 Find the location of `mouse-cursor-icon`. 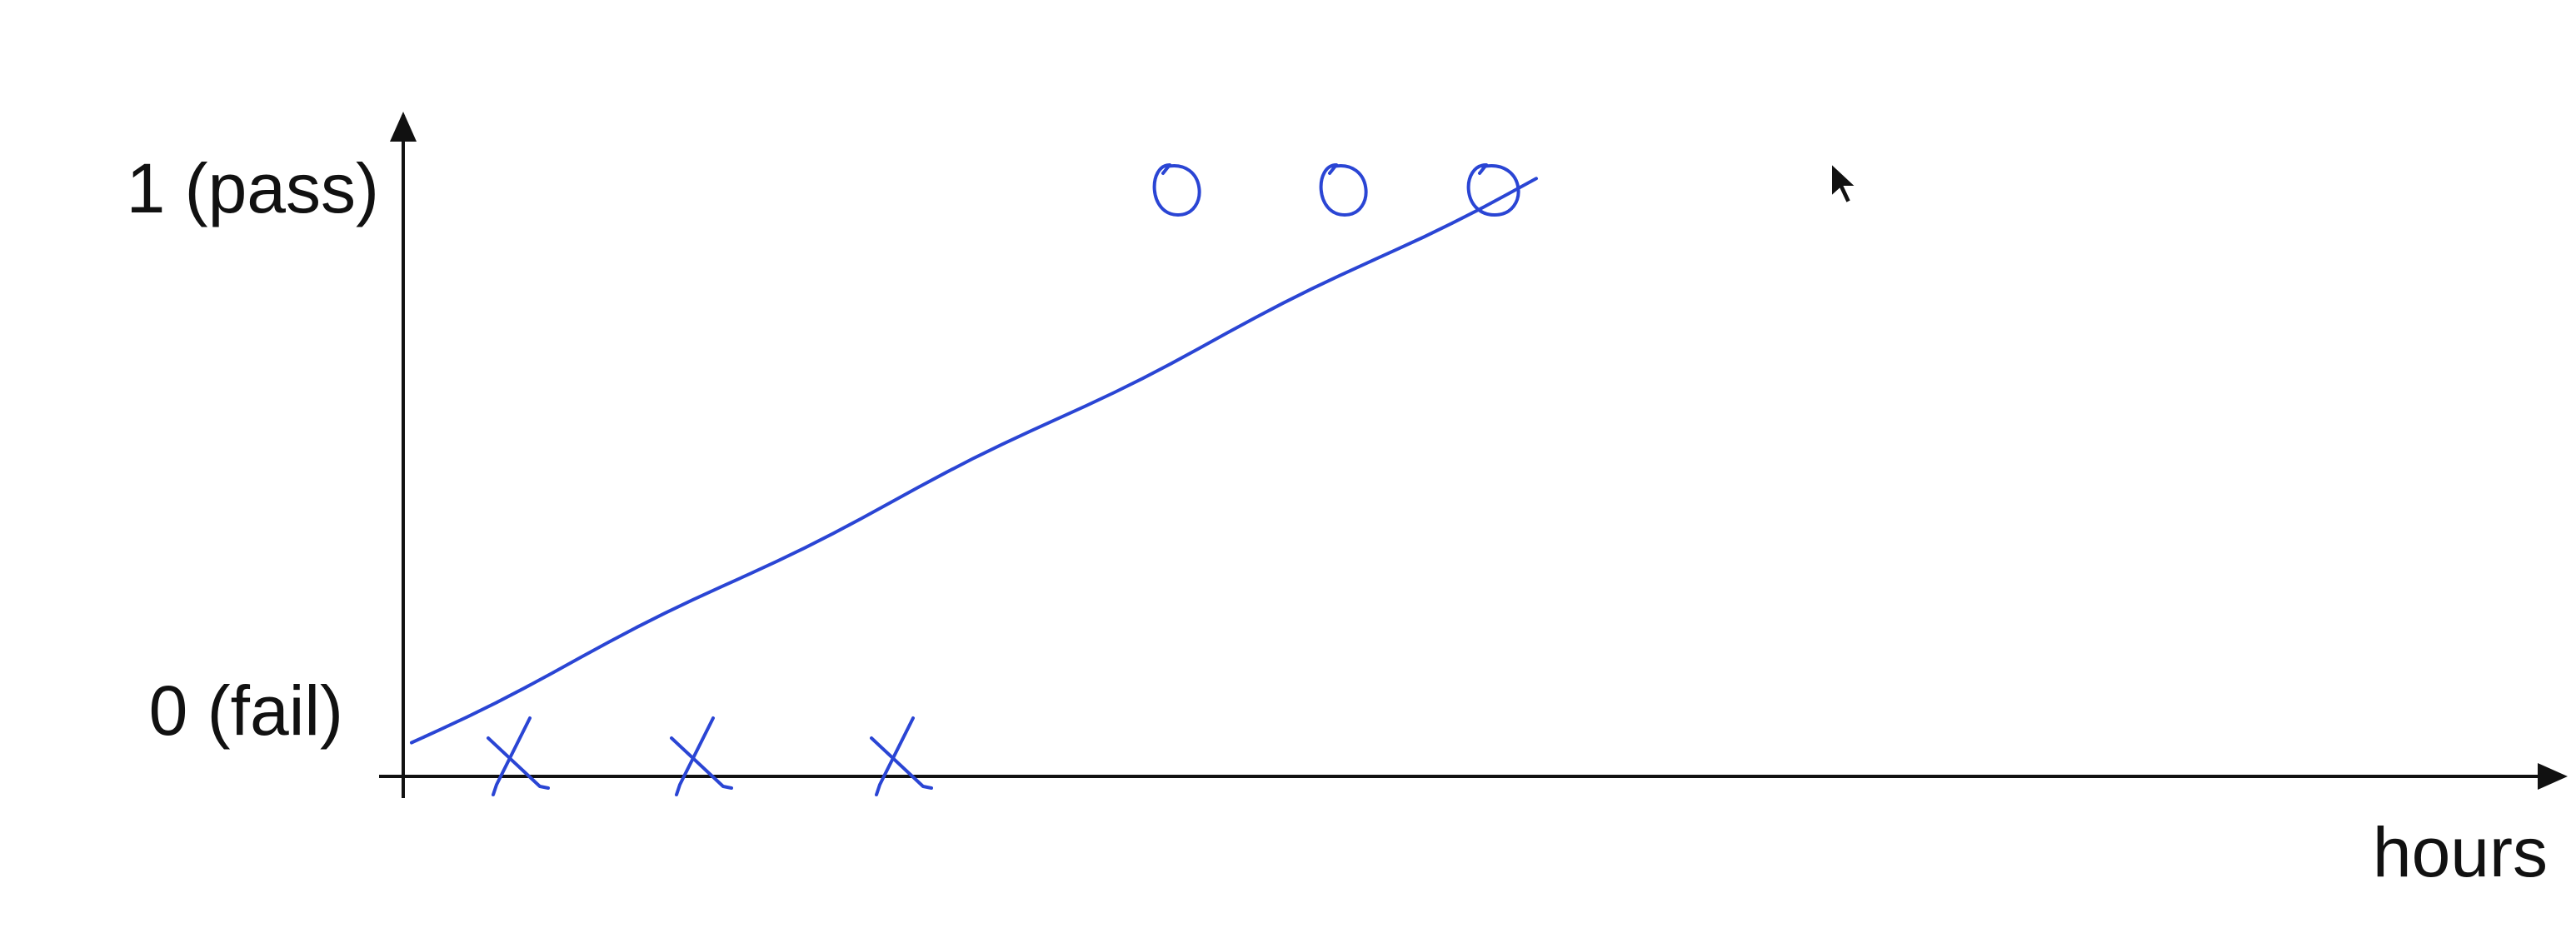

mouse-cursor-icon is located at coordinates (1844, 183).